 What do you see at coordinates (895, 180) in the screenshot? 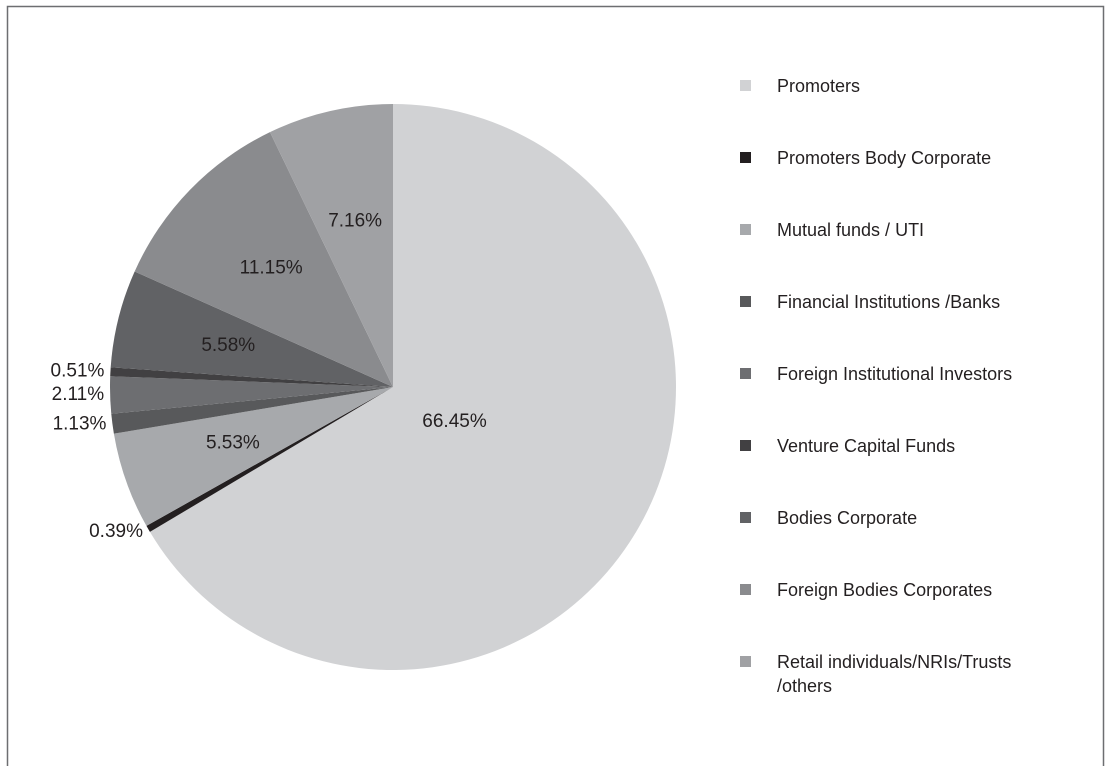
I see `legend-item: Promoters Body Corporate` at bounding box center [895, 180].